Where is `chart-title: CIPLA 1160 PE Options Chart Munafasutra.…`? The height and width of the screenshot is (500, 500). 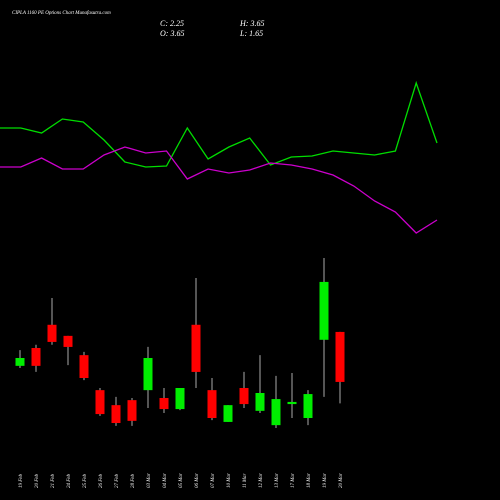
chart-title: CIPLA 1160 PE Options Chart Munafasutra.… is located at coordinates (61, 13).